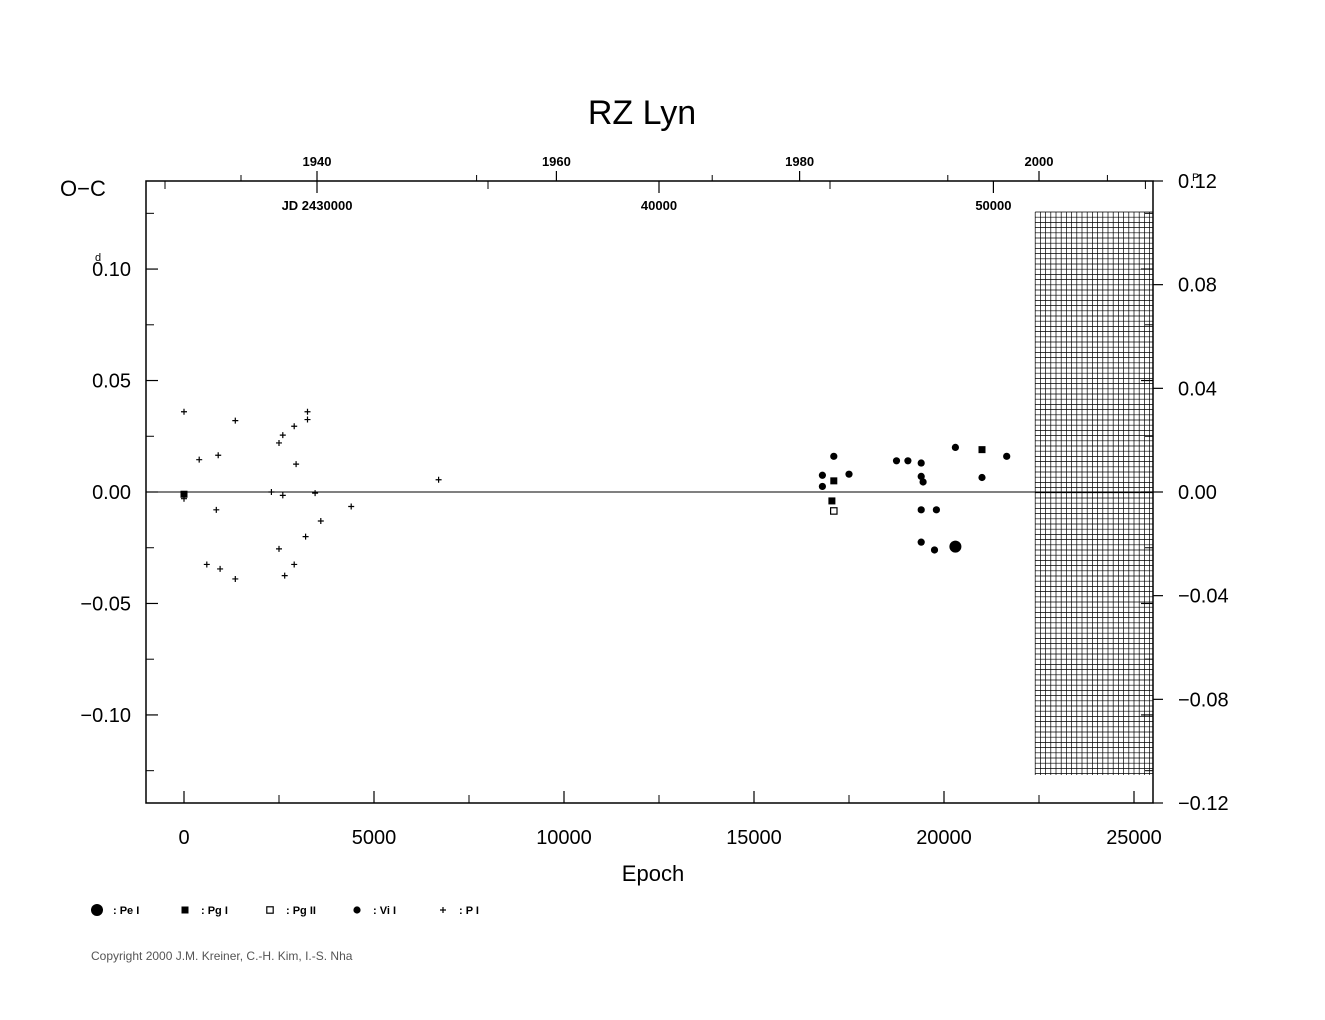 The height and width of the screenshot is (1020, 1325). Describe the element at coordinates (214, 911) in the screenshot. I see `legend-label: : Pg I` at that location.